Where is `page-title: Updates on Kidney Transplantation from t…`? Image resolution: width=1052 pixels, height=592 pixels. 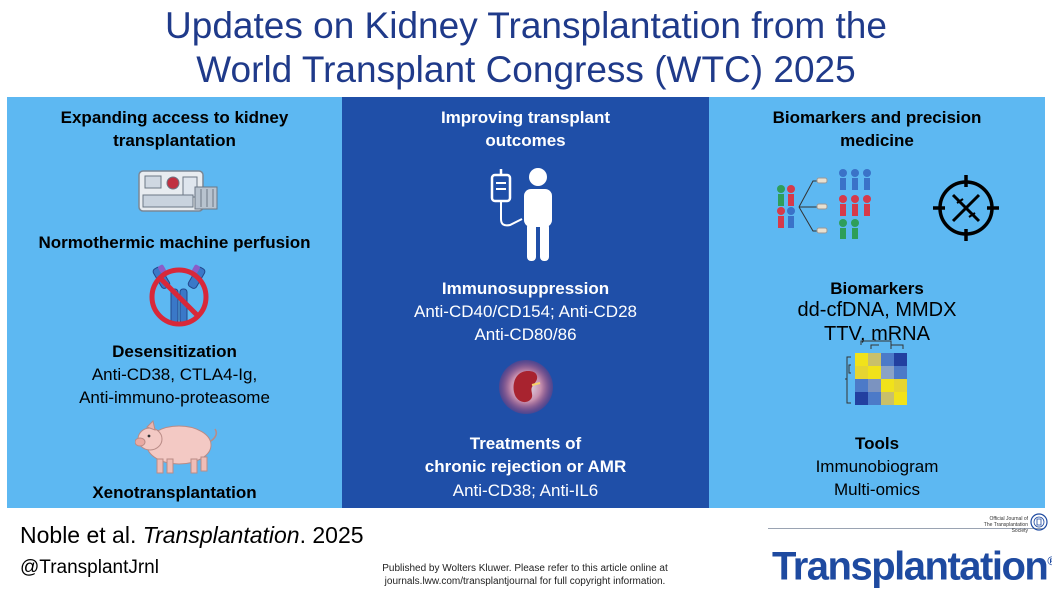
page-title: Updates on Kidney Transplantation from t… is located at coordinates (526, 48).